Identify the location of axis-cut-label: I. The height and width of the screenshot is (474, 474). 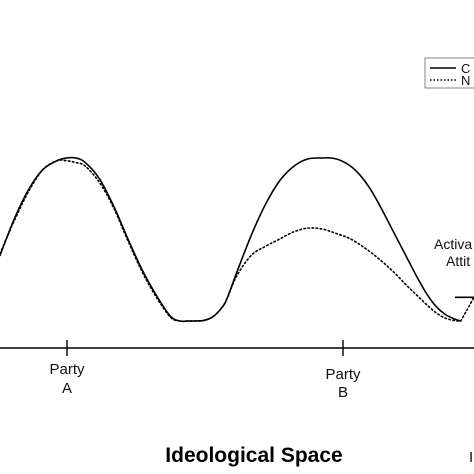
(471, 457).